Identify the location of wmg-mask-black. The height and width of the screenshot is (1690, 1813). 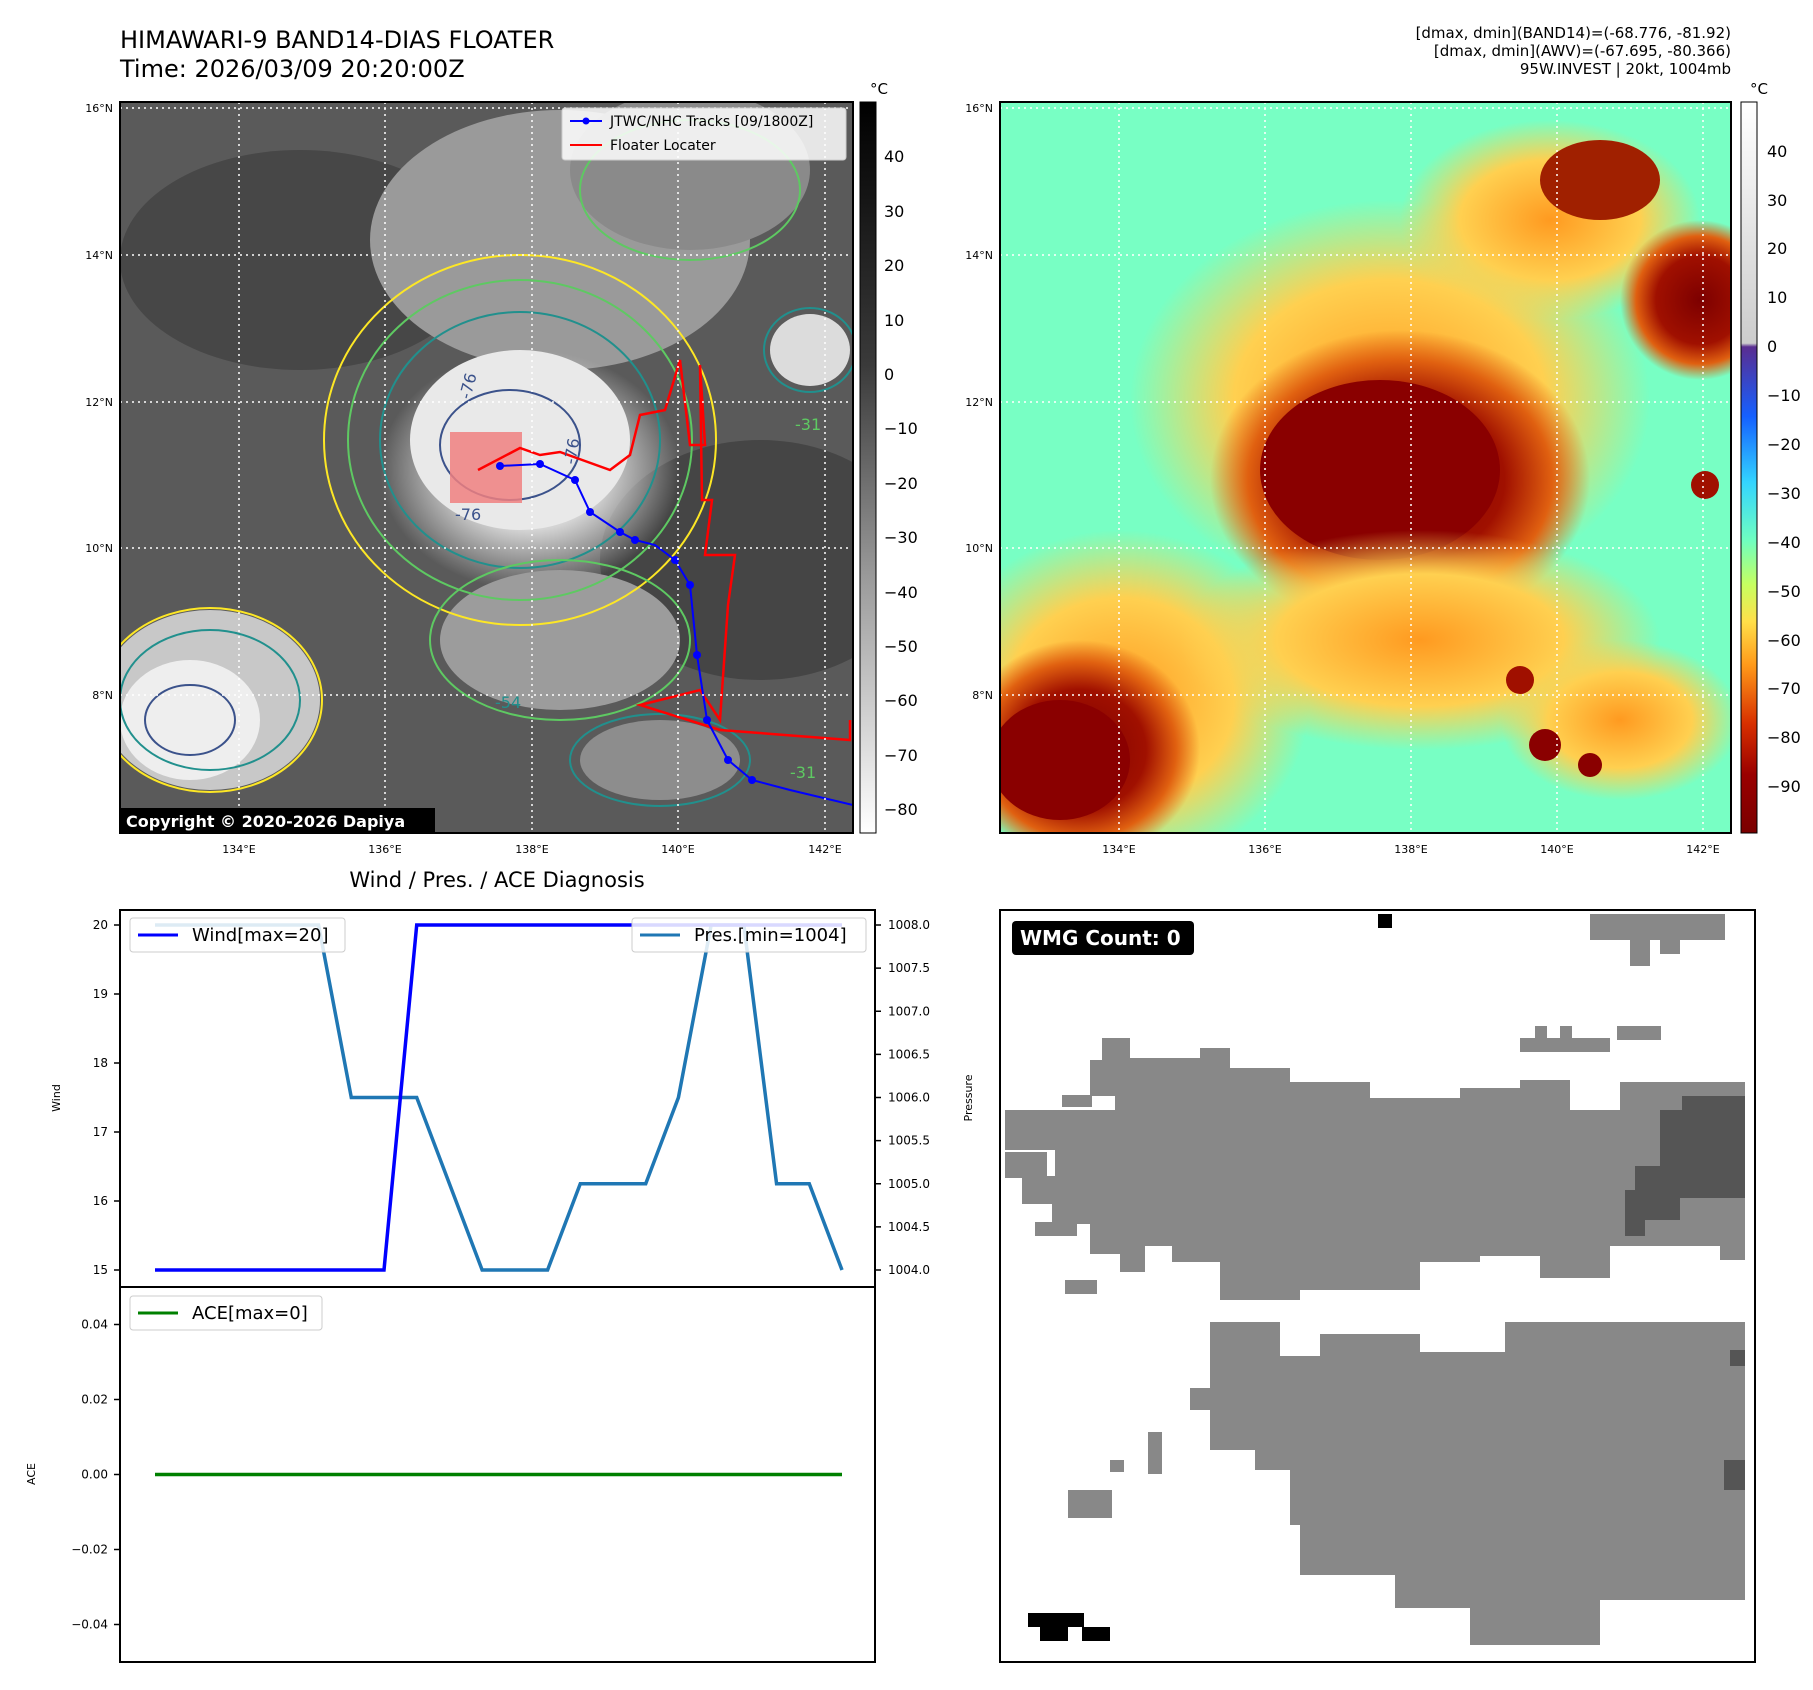
(1210, 1277).